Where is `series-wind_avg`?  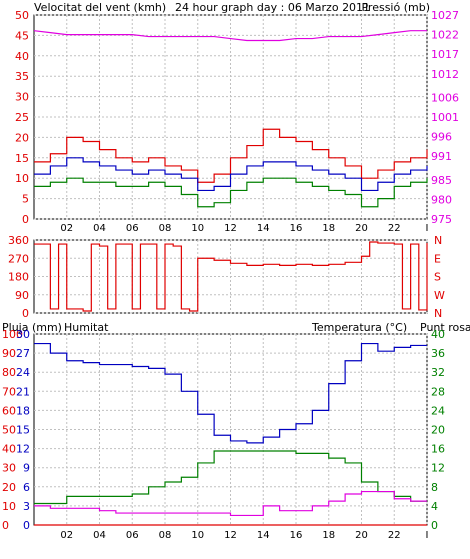 series-wind_avg is located at coordinates (231, 174).